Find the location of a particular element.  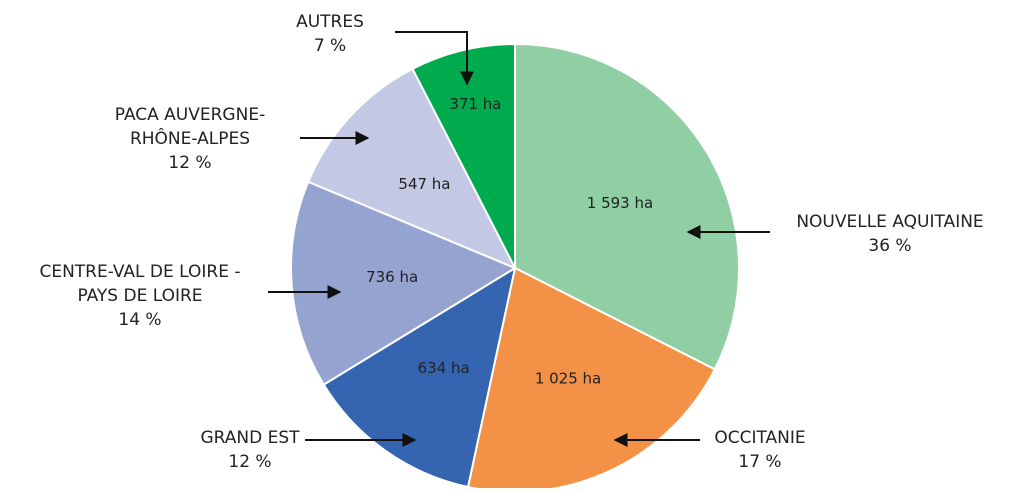

value-label: 371 ha is located at coordinates (475, 104).